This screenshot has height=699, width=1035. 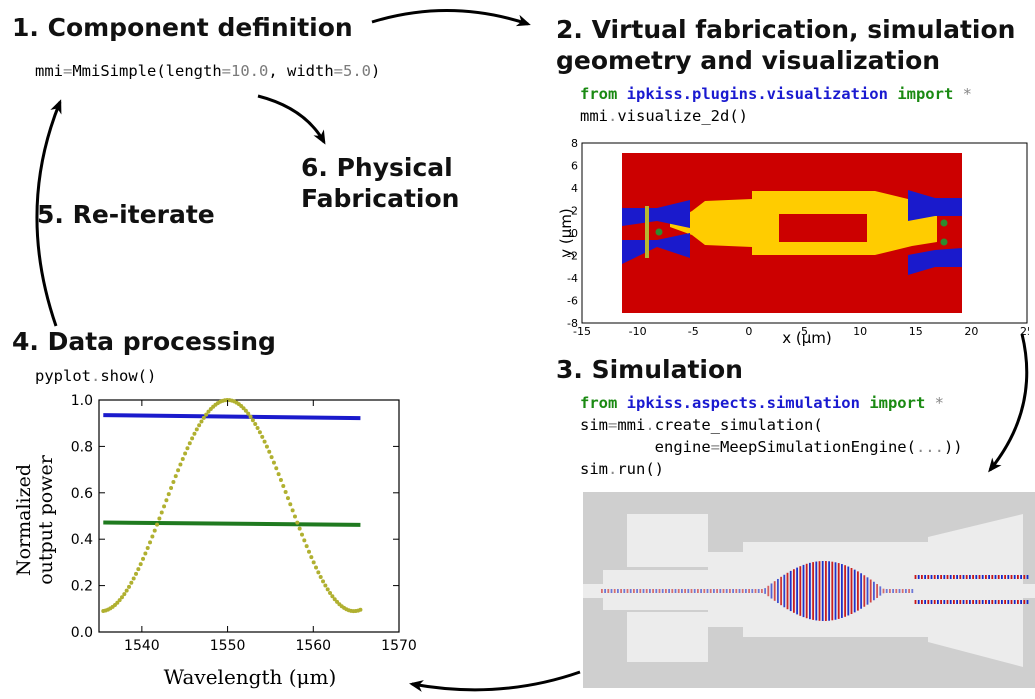 I want to click on port-marker-right-top, so click(x=944, y=223).